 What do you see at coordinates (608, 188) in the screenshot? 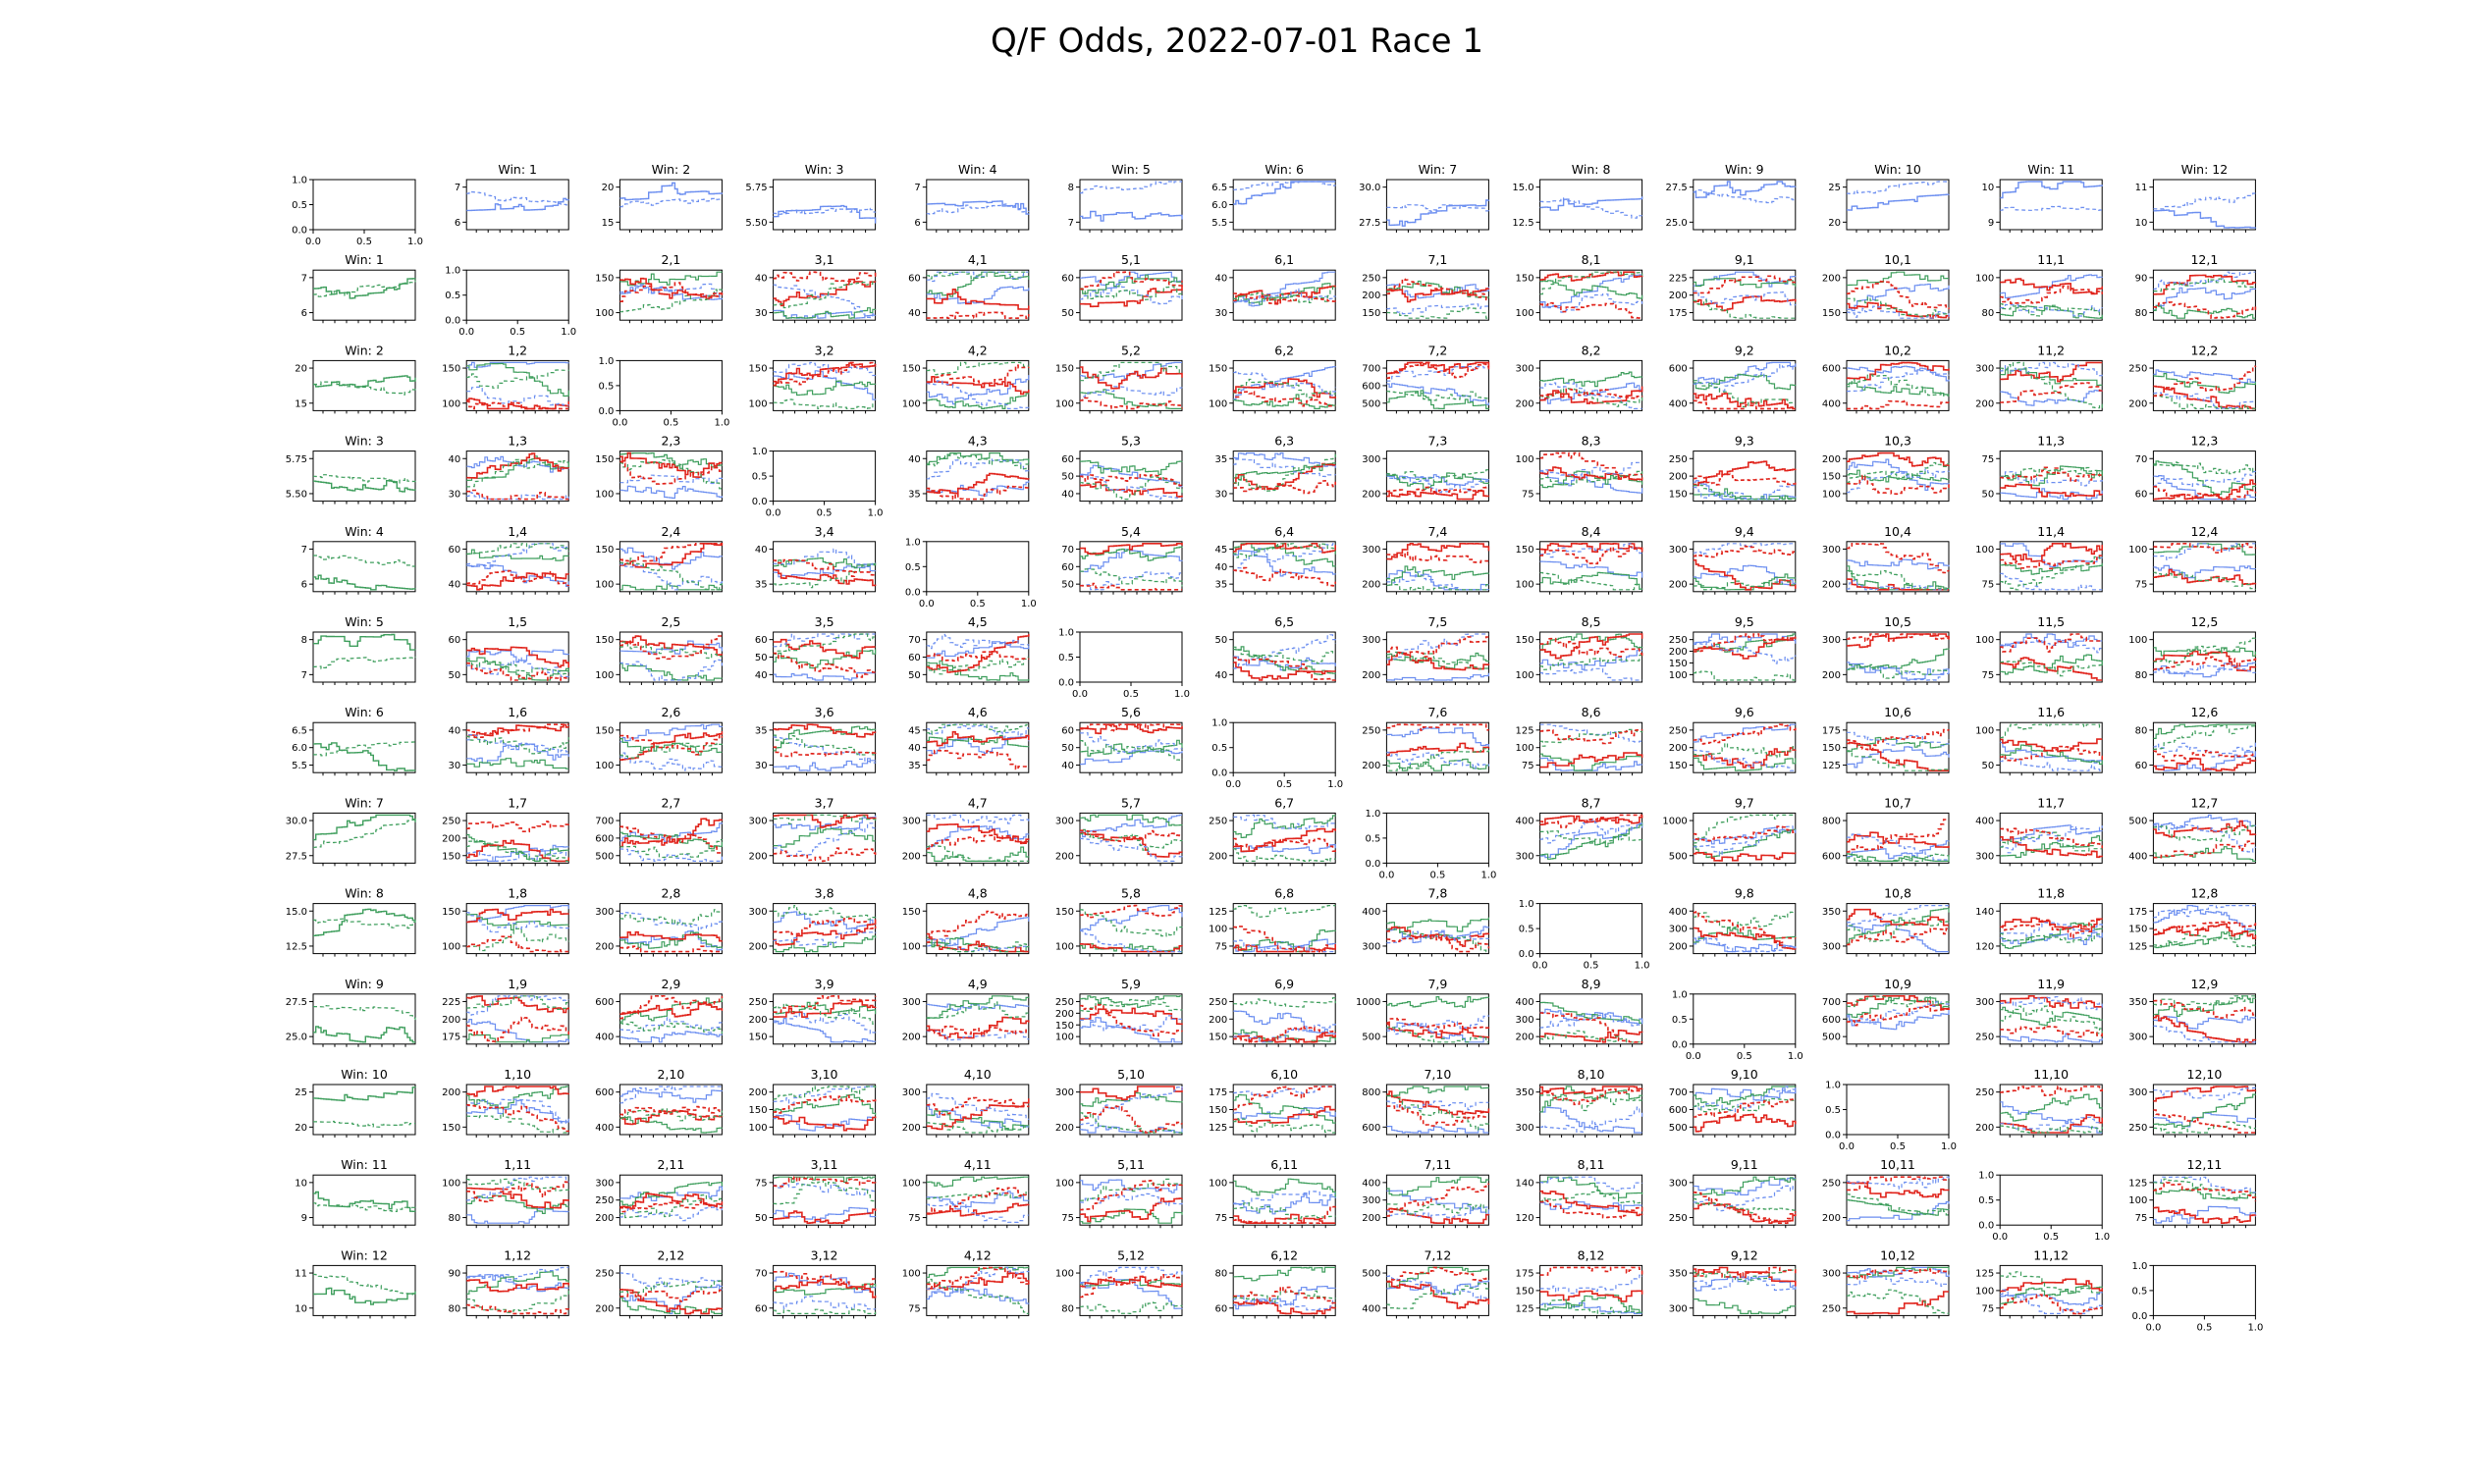
I see `y-tick-label: 20` at bounding box center [608, 188].